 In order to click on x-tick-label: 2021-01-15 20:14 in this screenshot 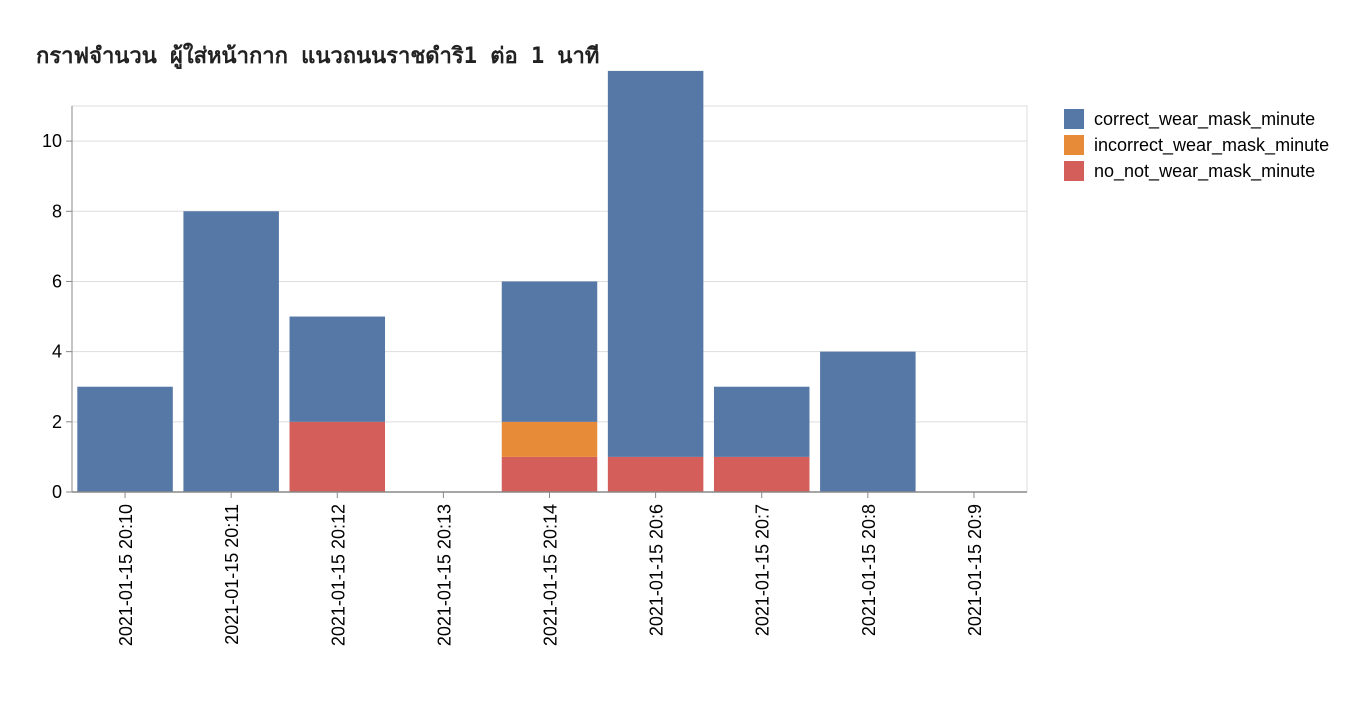, I will do `click(551, 575)`.